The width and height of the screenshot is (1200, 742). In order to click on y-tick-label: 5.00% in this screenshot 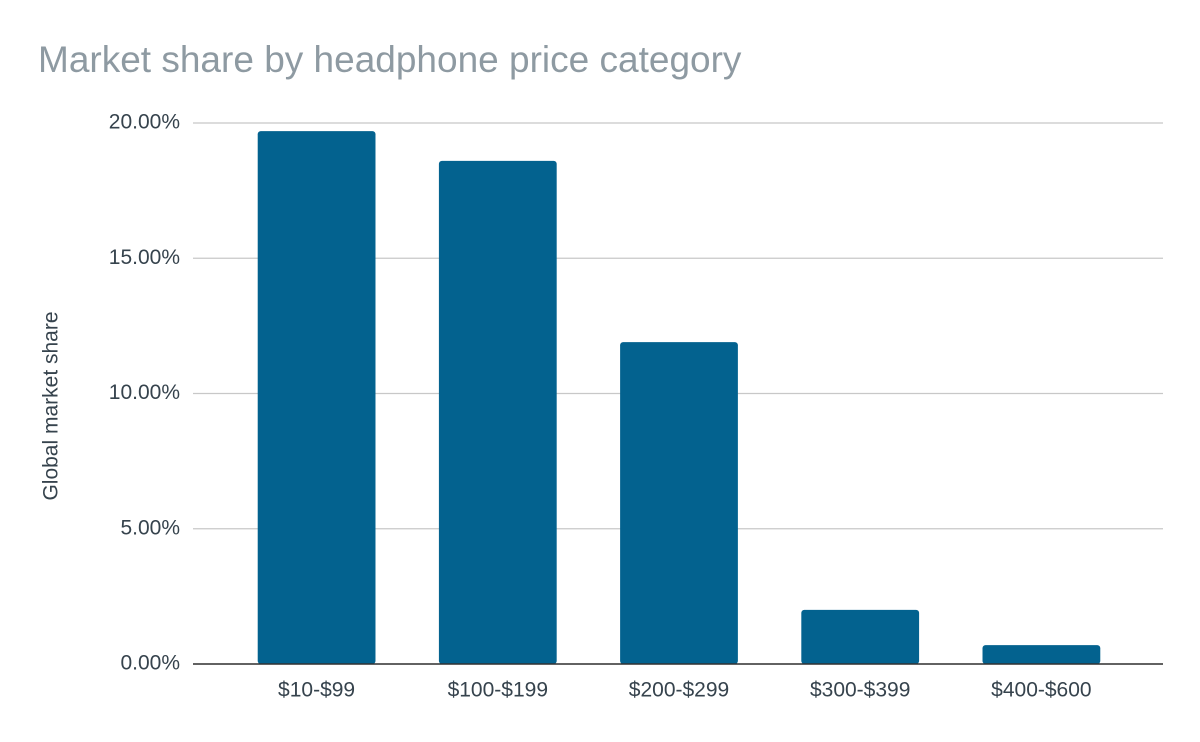, I will do `click(150, 527)`.